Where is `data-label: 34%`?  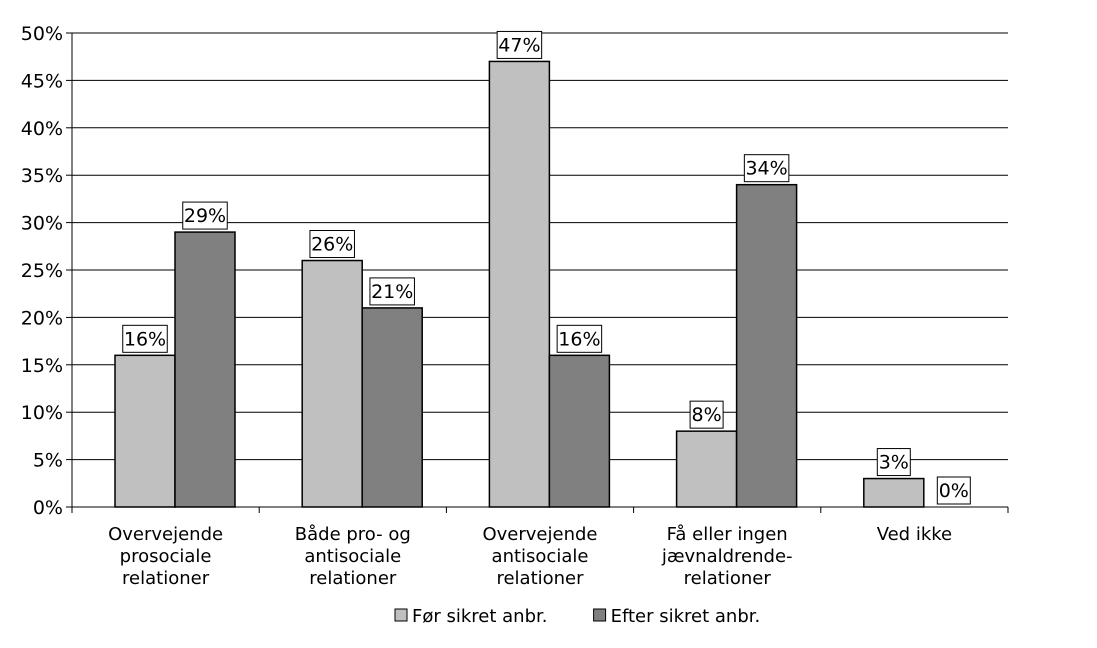 data-label: 34% is located at coordinates (766, 169).